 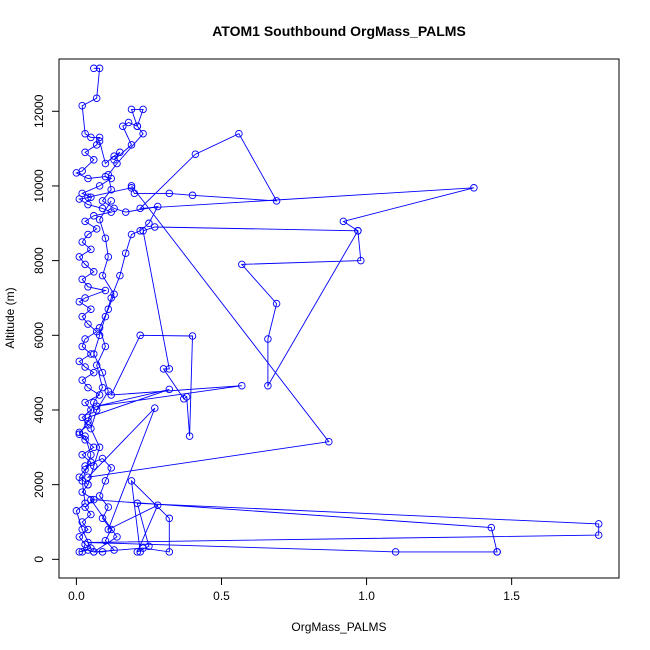 What do you see at coordinates (366, 596) in the screenshot?
I see `x-tick-label: 1.0` at bounding box center [366, 596].